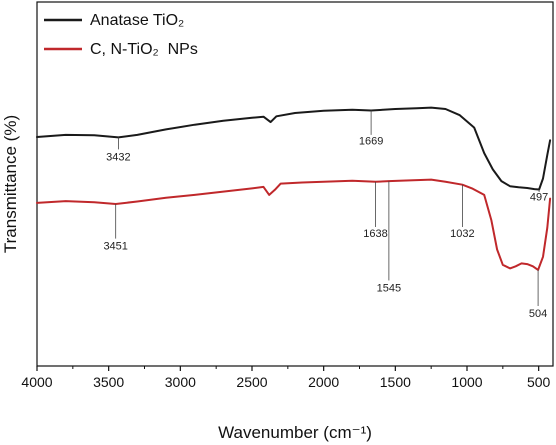 The image size is (556, 445). What do you see at coordinates (395, 382) in the screenshot?
I see `x-tick-label: 1500` at bounding box center [395, 382].